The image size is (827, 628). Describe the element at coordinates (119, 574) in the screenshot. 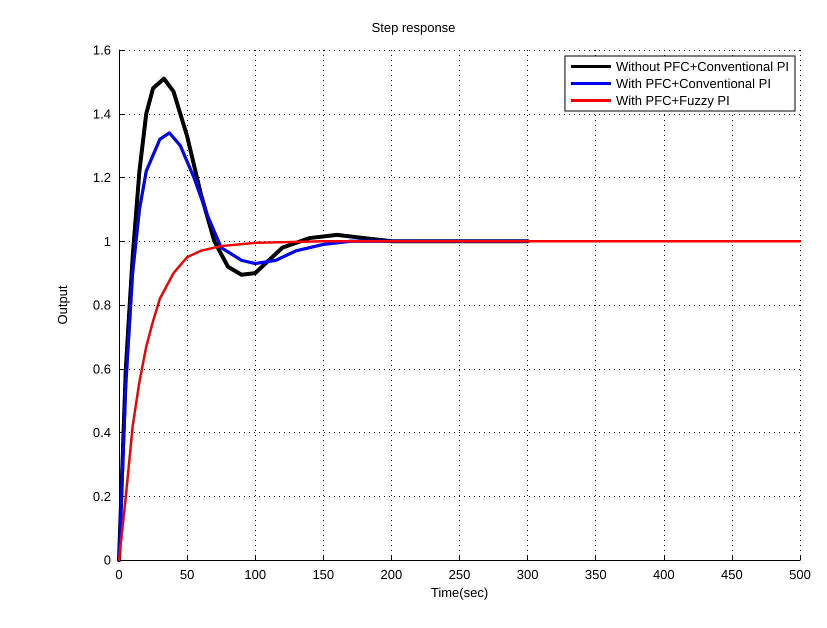

I see `x-tick-label: 0` at that location.